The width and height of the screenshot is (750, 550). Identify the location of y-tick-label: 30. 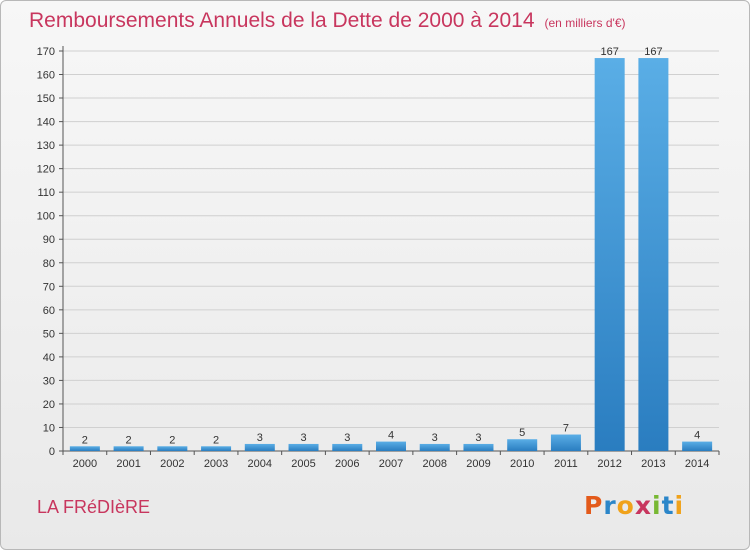
(49, 381).